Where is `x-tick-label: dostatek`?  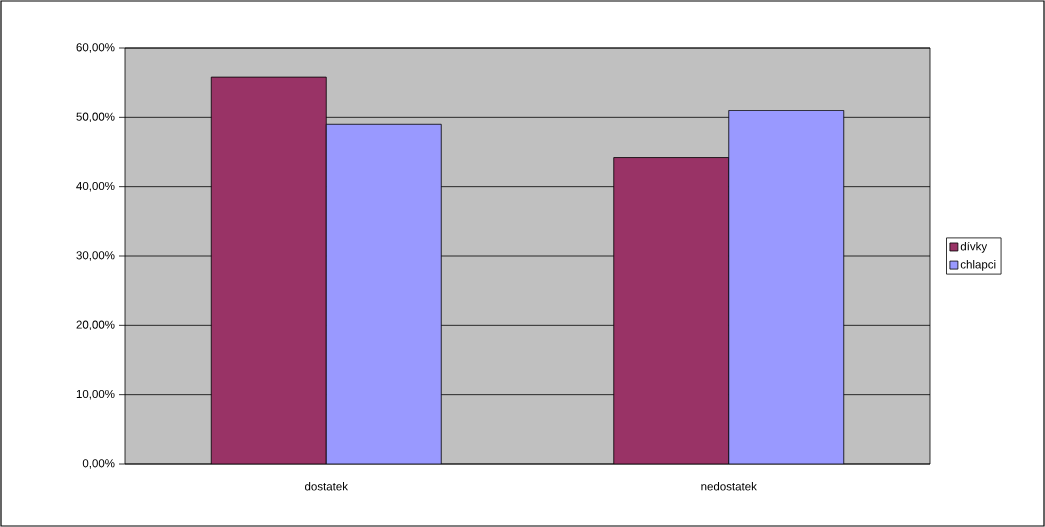
x-tick-label: dostatek is located at coordinates (326, 486).